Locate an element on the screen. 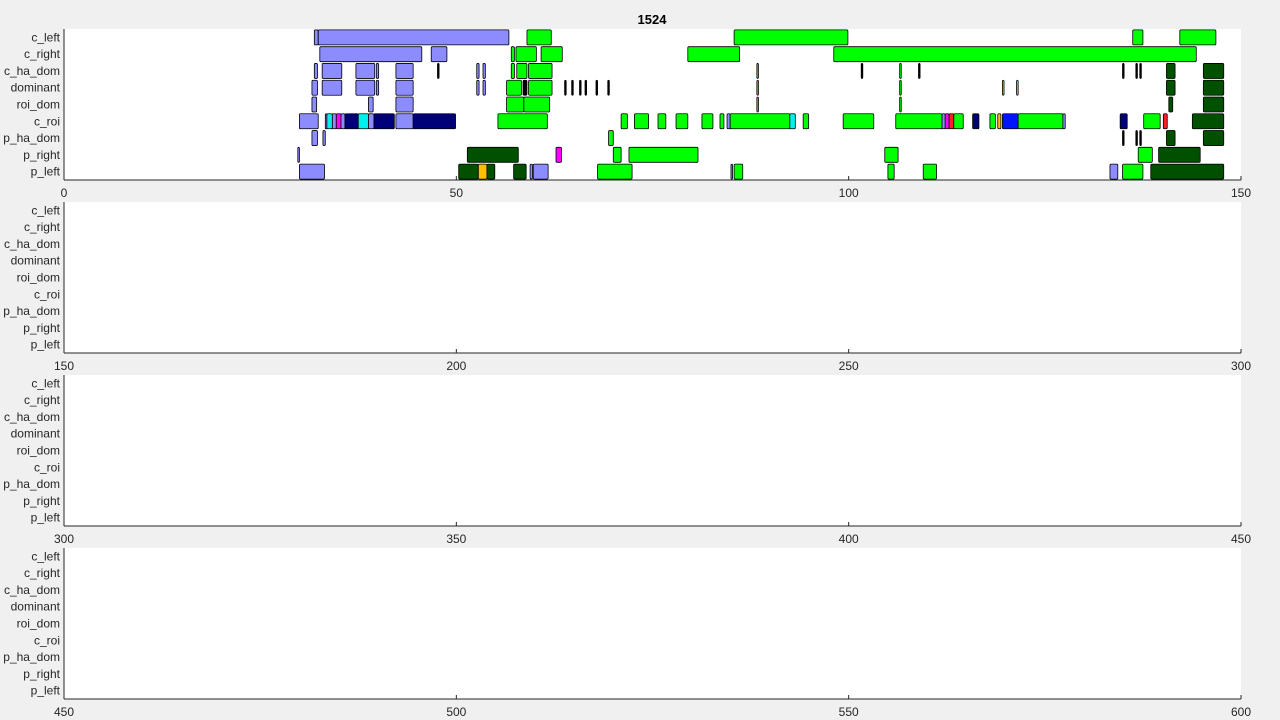  row-label-p-left: p_left is located at coordinates (46, 691).